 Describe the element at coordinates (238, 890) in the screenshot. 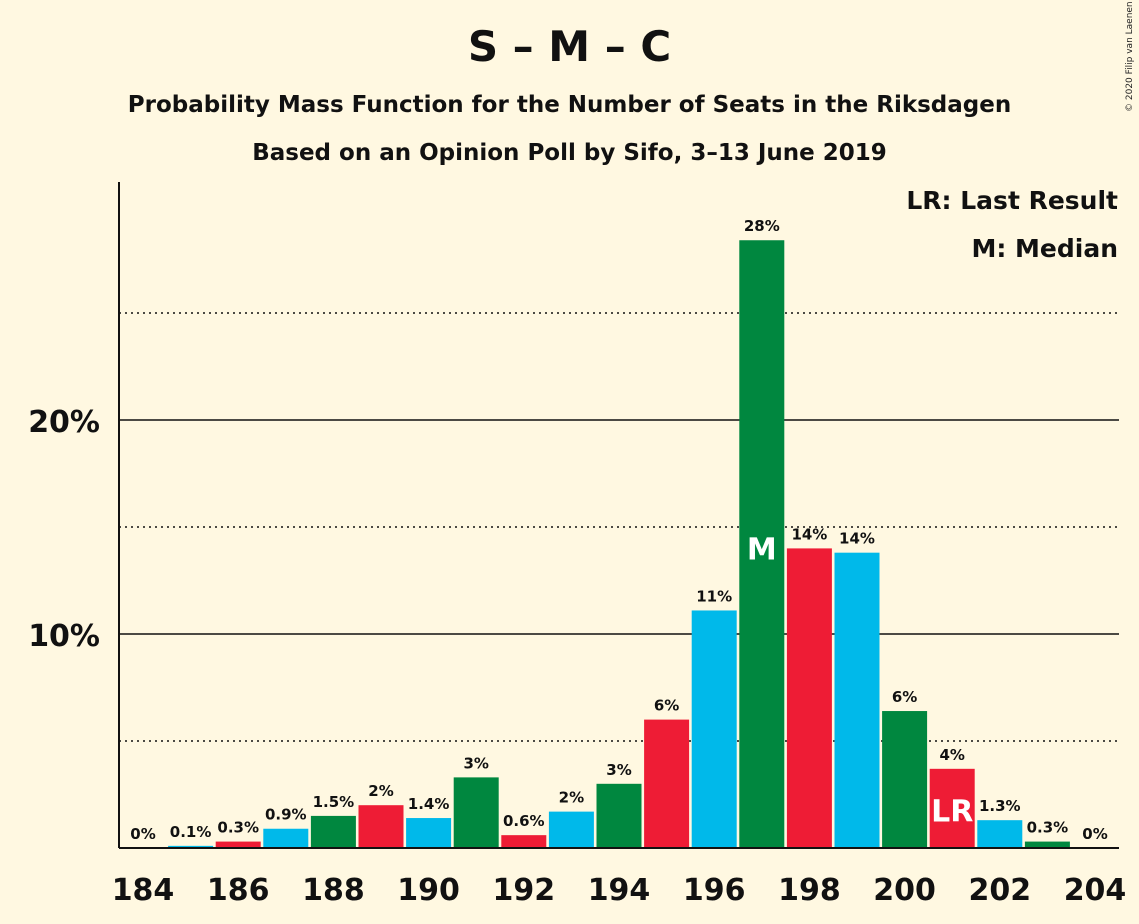

I see `x-tick-label-186: 186` at that location.